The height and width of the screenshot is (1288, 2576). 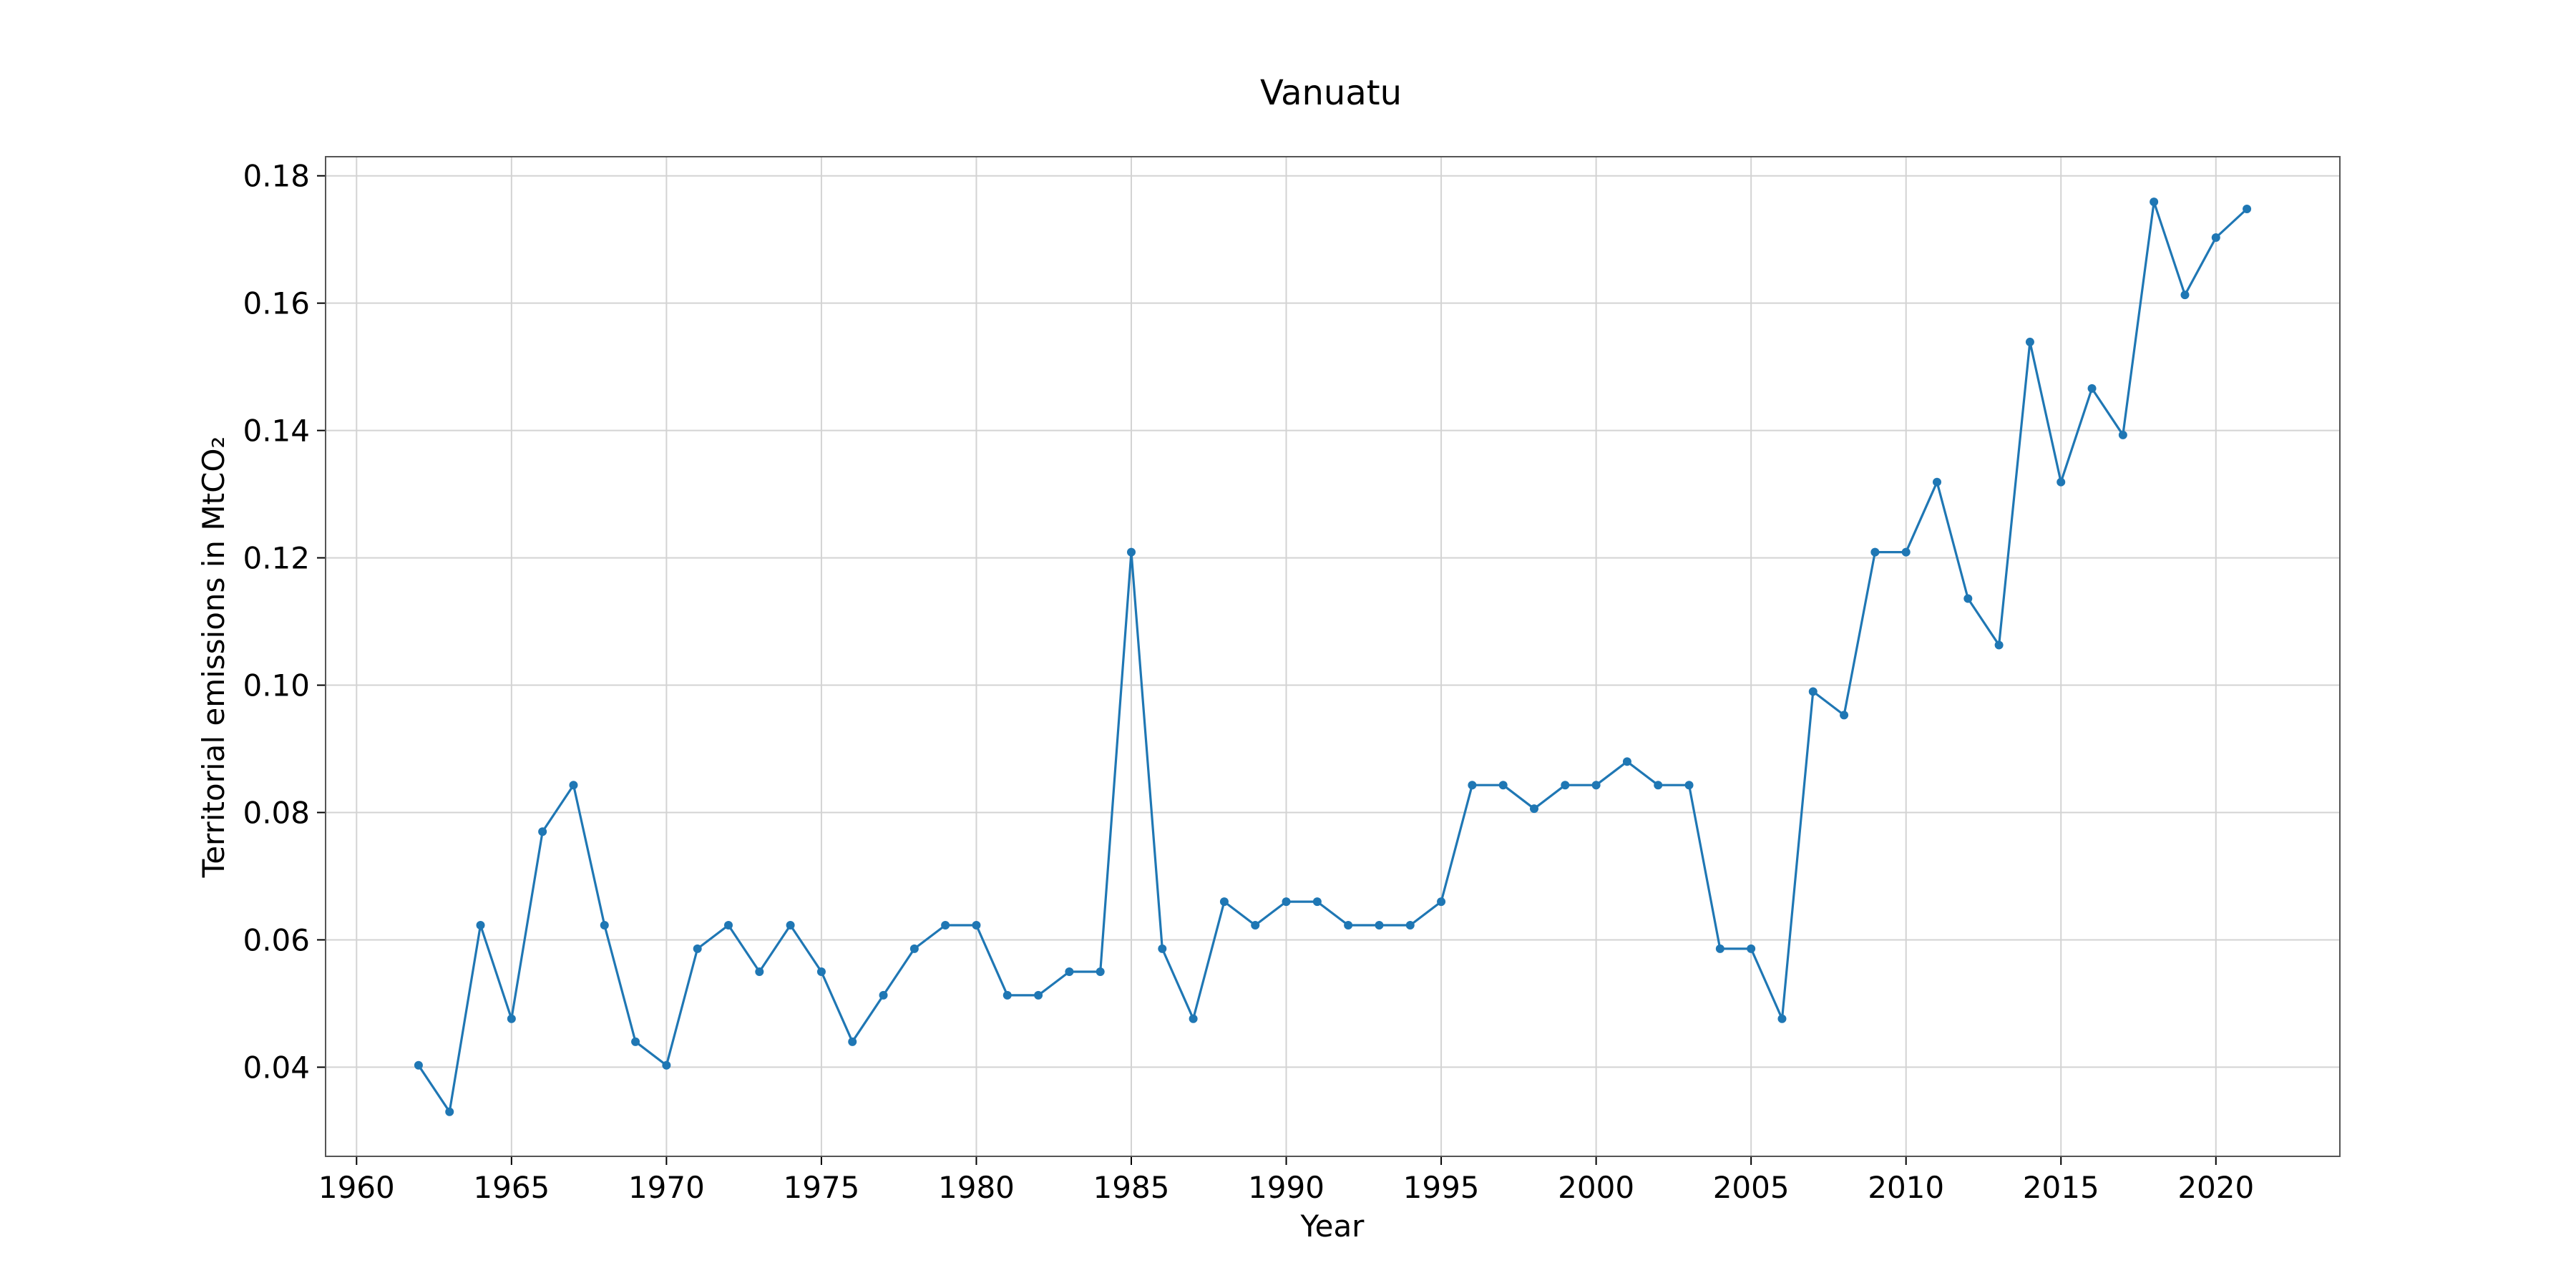 What do you see at coordinates (276, 1067) in the screenshot?
I see `y-tick-label: 0.04` at bounding box center [276, 1067].